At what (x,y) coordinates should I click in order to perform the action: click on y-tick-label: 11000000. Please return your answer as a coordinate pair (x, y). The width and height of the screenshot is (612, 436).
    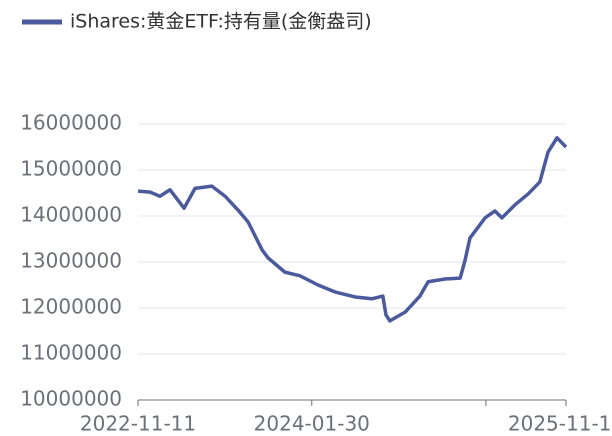
    Looking at the image, I should click on (71, 353).